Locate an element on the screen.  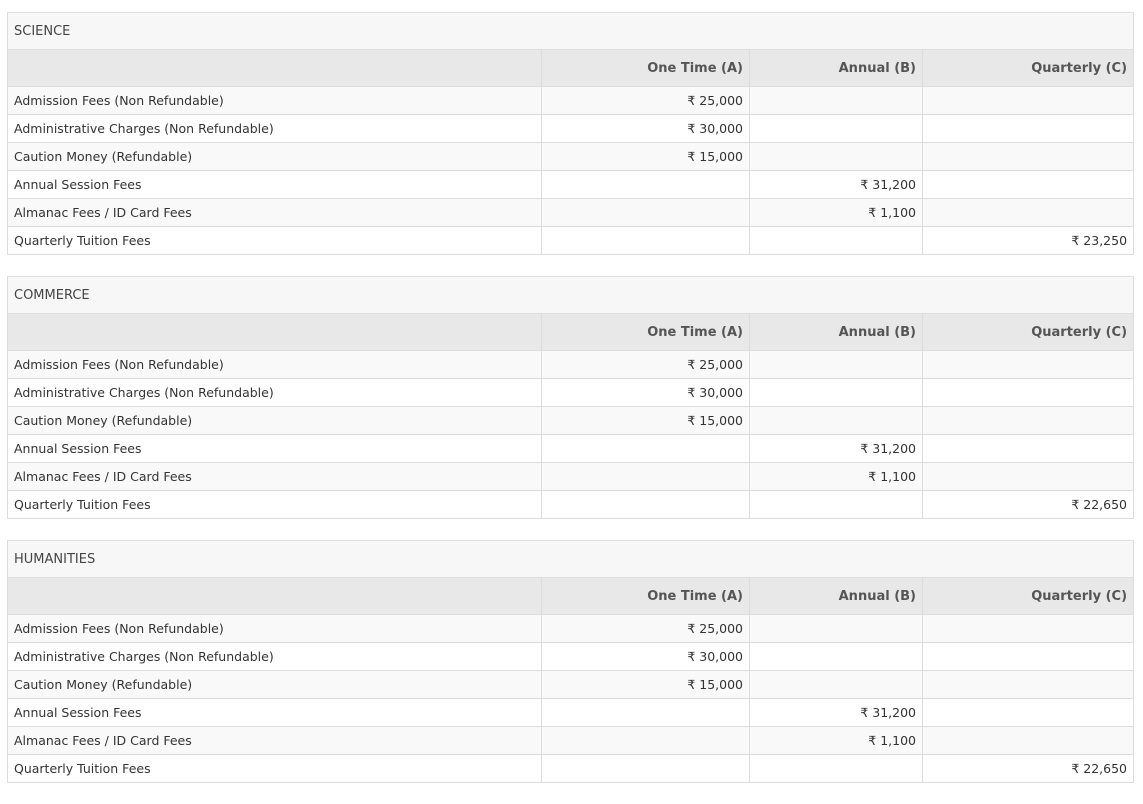
section-title: COMMERCE is located at coordinates (570, 295).